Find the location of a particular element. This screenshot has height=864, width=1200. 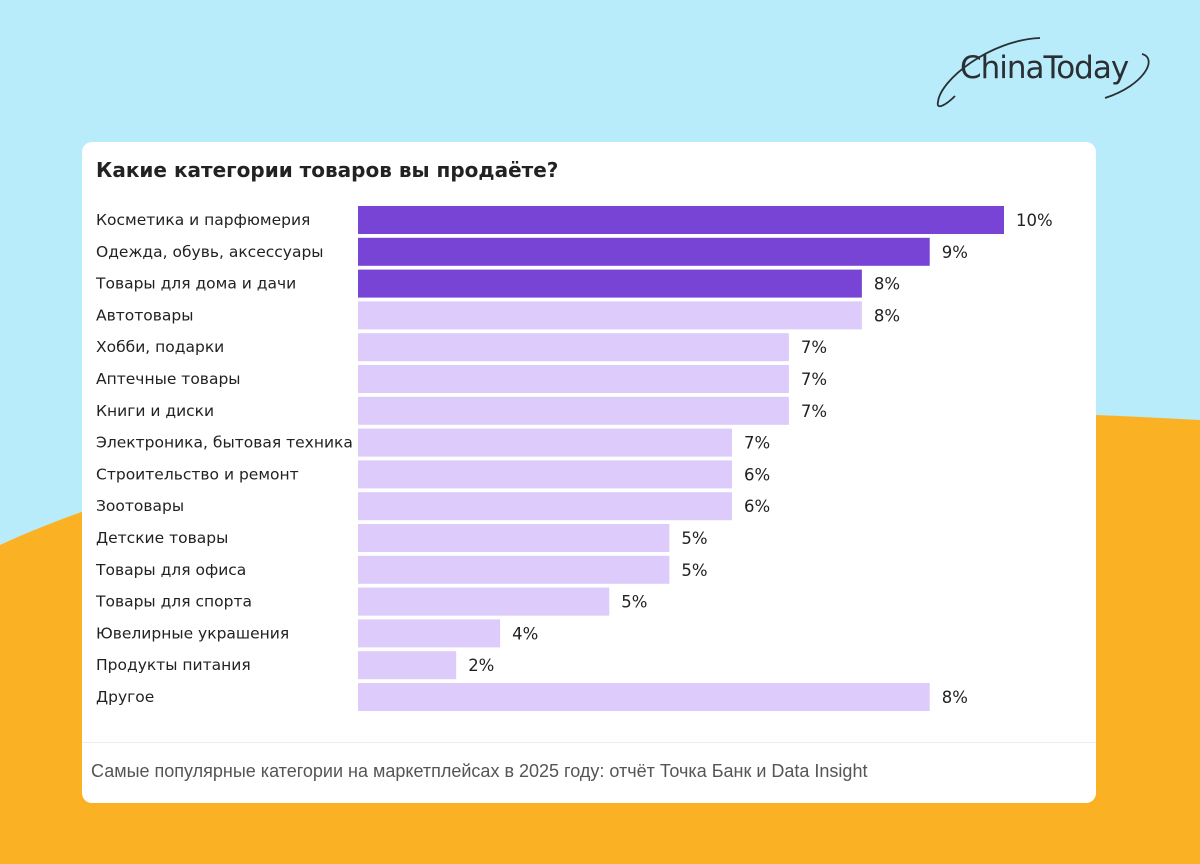

value-label: 2% is located at coordinates (481, 665).